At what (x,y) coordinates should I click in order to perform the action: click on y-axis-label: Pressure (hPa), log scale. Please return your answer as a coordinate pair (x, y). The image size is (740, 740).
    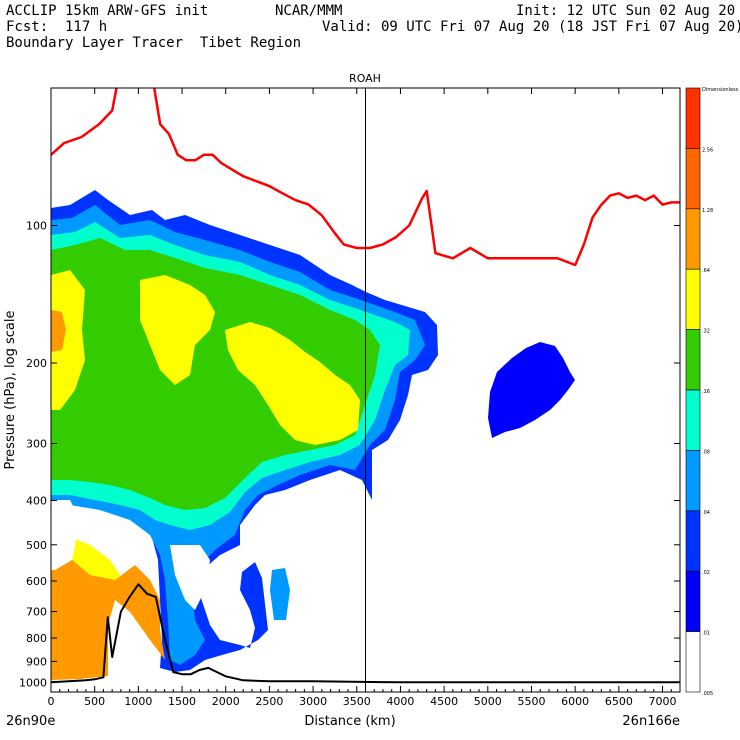
    Looking at the image, I should click on (10, 390).